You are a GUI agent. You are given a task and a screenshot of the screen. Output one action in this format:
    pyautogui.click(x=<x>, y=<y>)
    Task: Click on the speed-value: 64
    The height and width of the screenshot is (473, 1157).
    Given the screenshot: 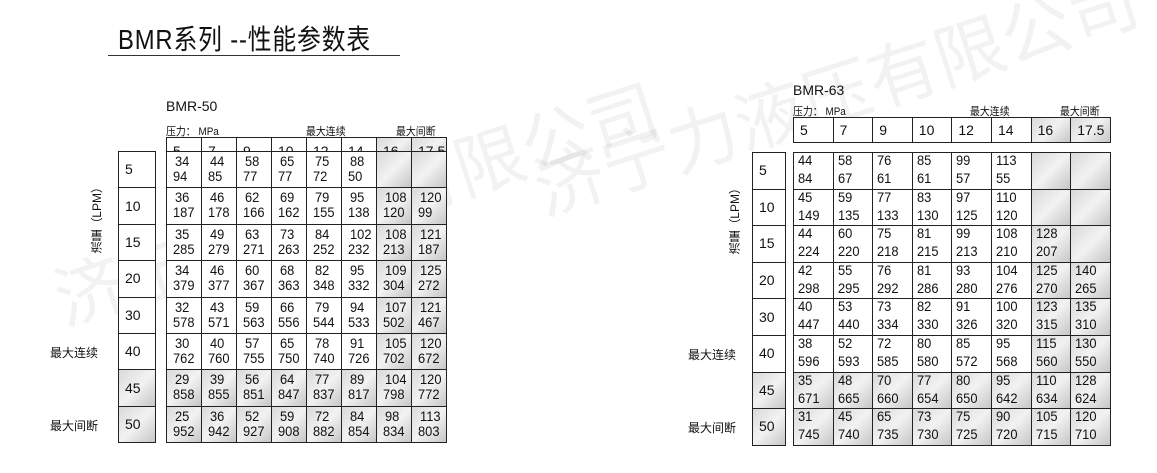 What is the action you would take?
    pyautogui.click(x=287, y=379)
    